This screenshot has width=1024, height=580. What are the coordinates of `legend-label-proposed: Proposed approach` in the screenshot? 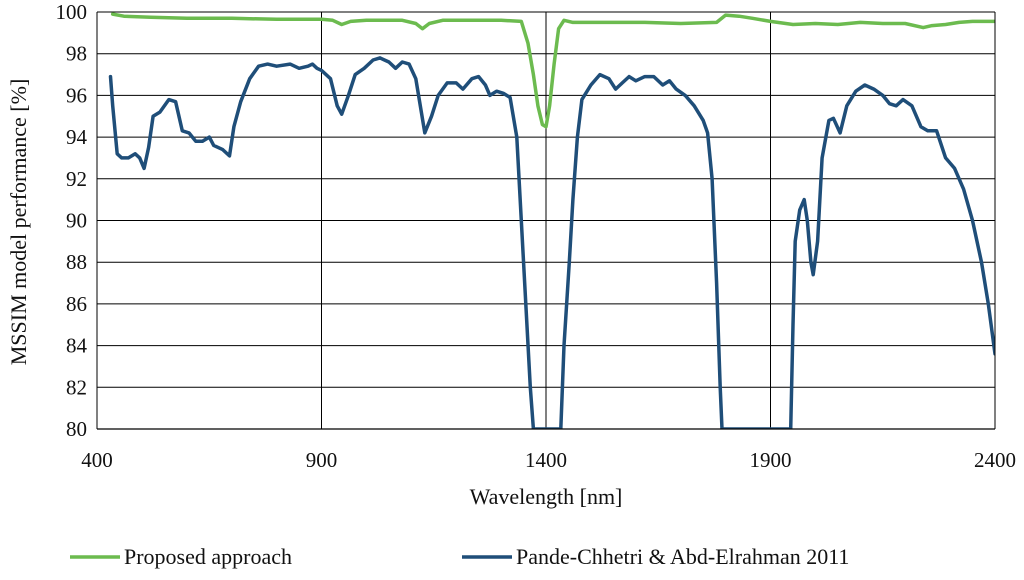 It's located at (208, 556).